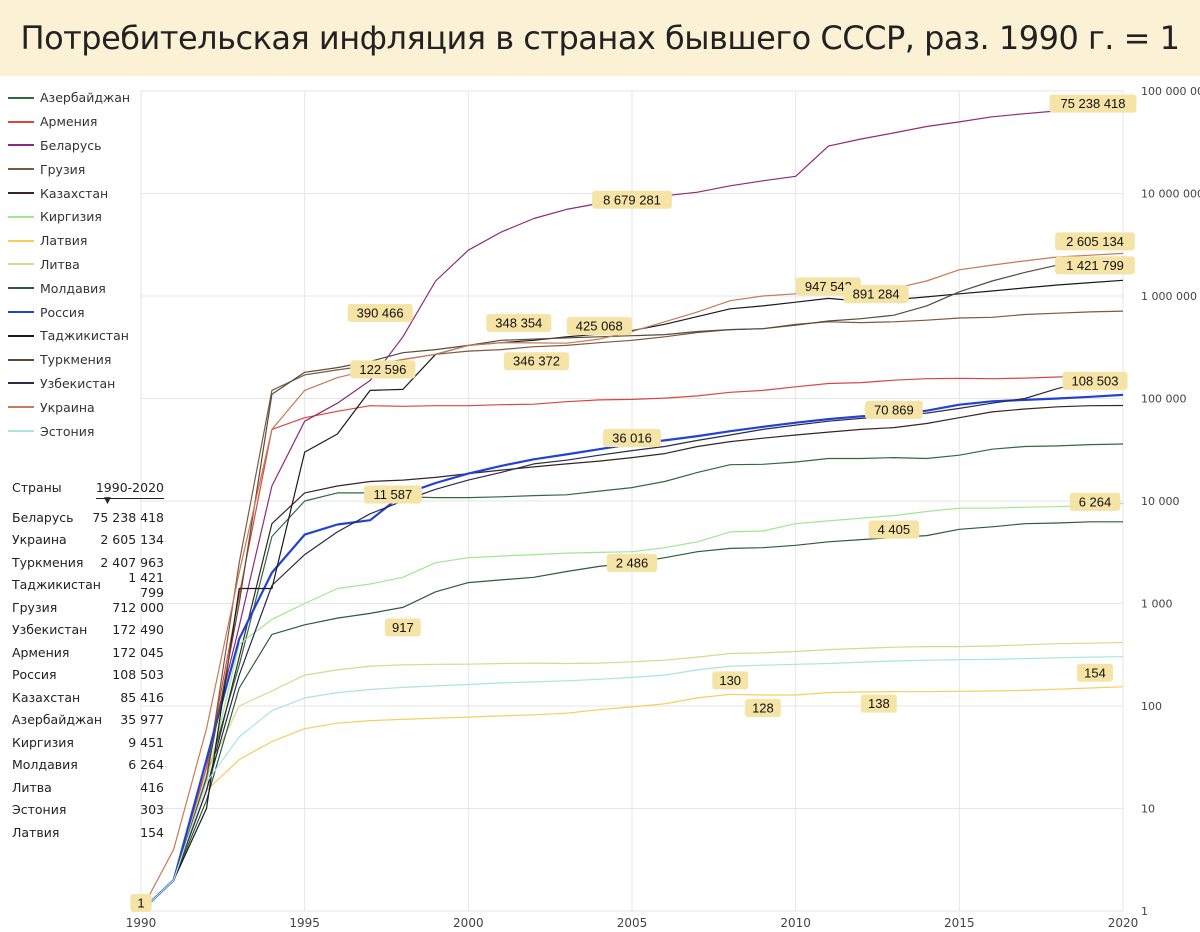 Image resolution: width=1200 pixels, height=932 pixels. Describe the element at coordinates (1095, 380) in the screenshot. I see `data-label-text: 108 503` at that location.